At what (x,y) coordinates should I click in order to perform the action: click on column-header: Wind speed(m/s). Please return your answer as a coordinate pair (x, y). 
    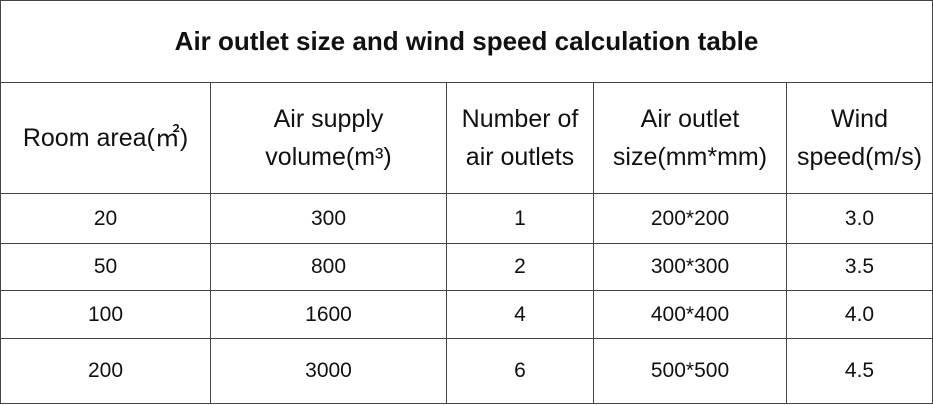
    Looking at the image, I should click on (859, 138).